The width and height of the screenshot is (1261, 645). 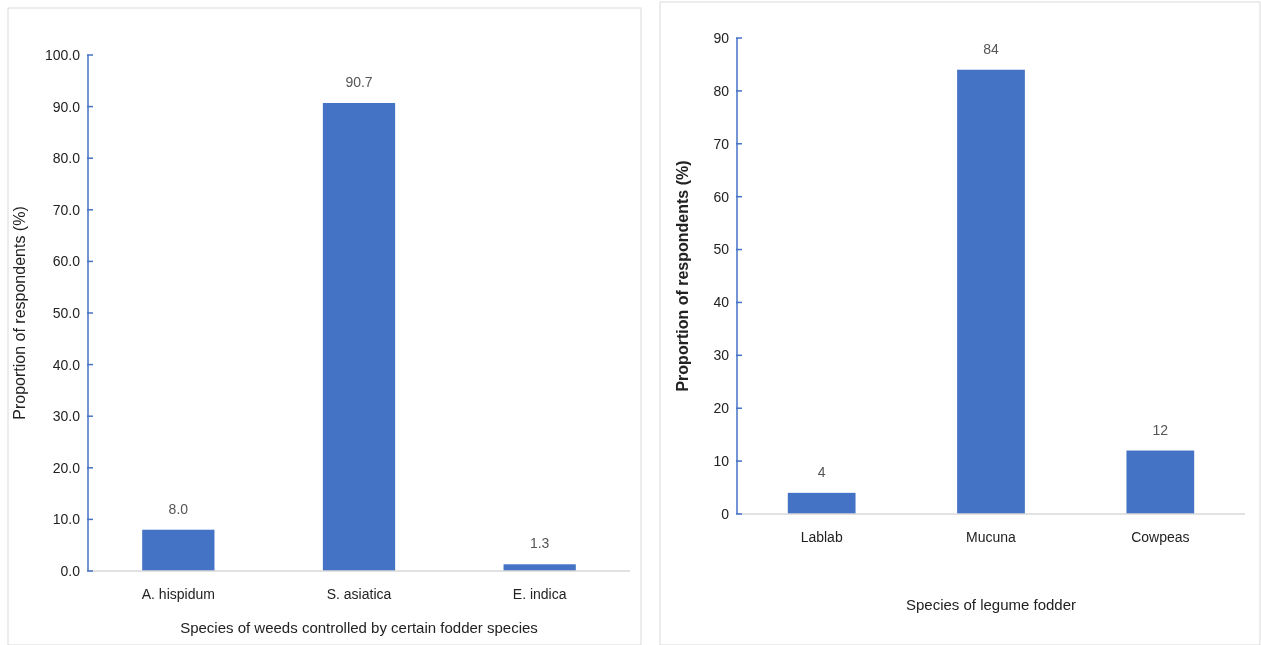 I want to click on x-tick-label: Lablab, so click(x=821, y=537).